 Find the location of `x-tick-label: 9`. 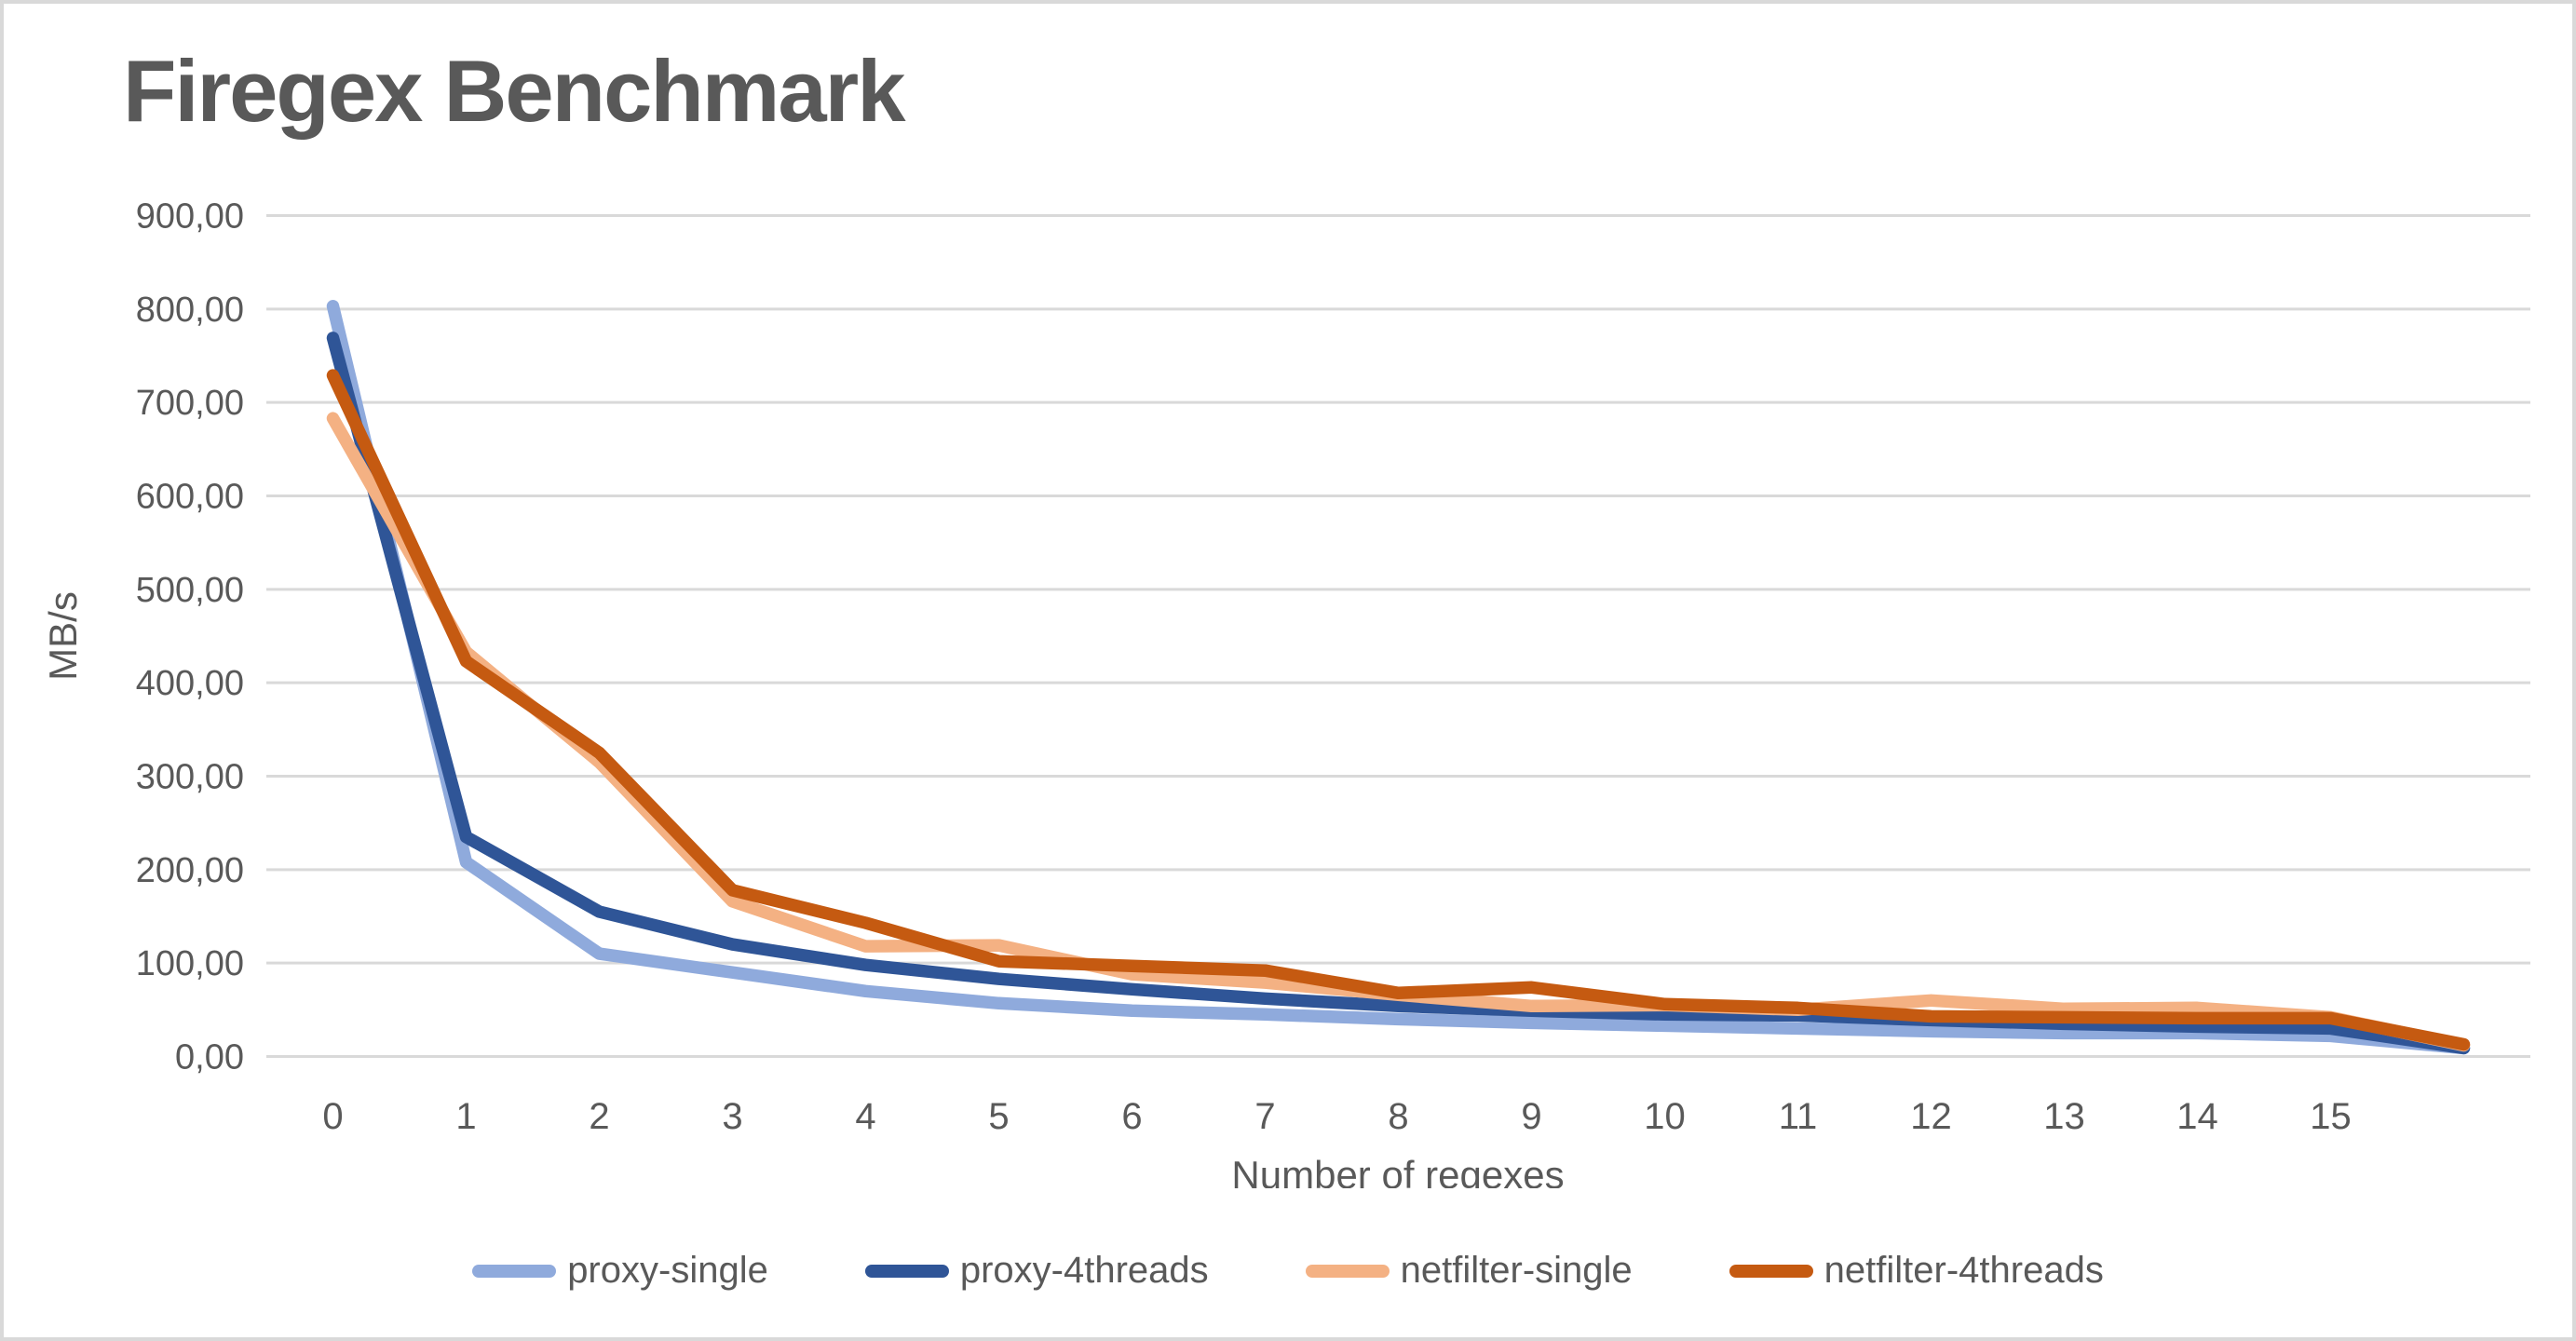

x-tick-label: 9 is located at coordinates (1531, 1116).